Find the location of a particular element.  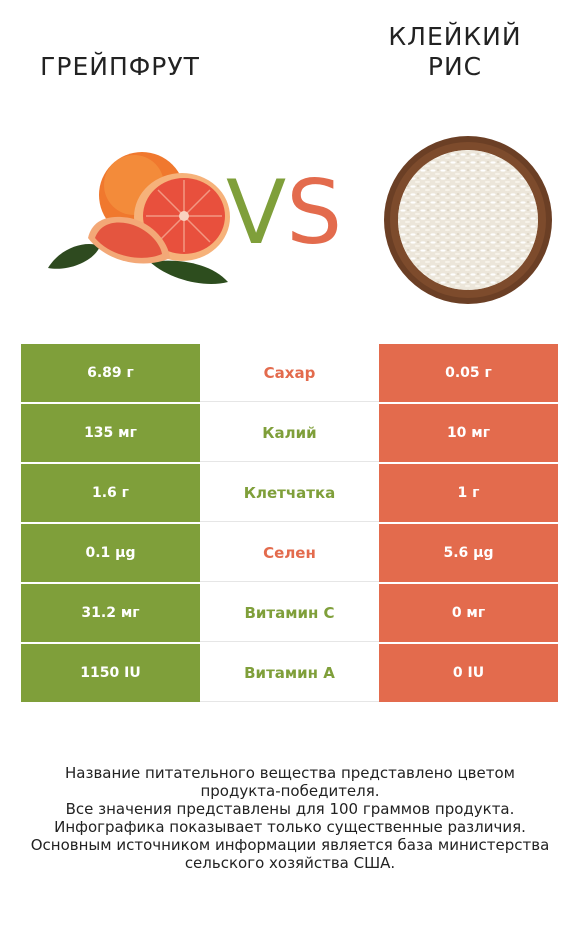

nutrient-name: Клетчатка is located at coordinates (289, 493).